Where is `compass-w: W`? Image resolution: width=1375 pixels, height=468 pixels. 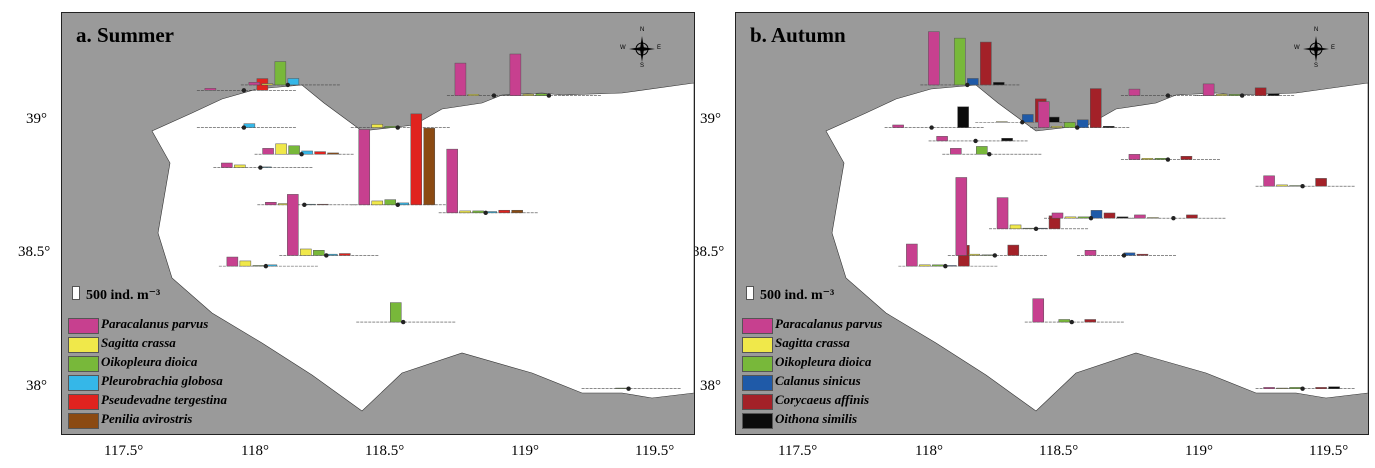
compass-w: W is located at coordinates (623, 48).